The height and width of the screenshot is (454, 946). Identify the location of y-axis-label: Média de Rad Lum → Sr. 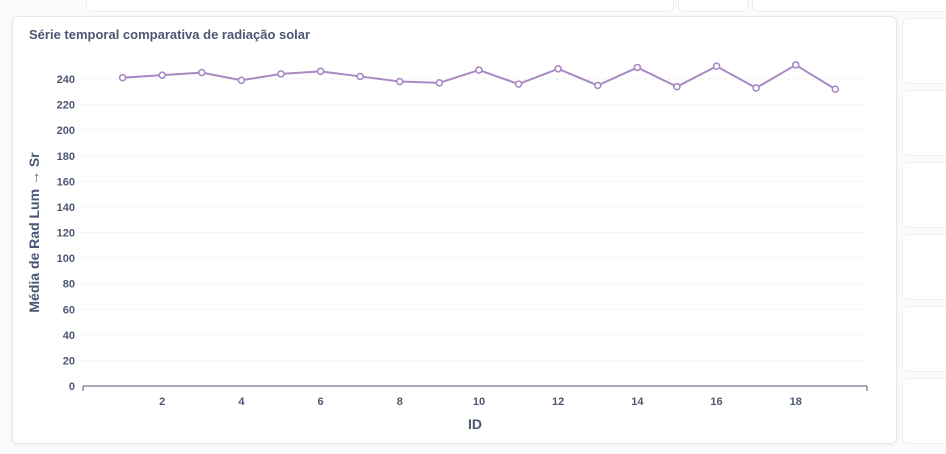
(34, 232).